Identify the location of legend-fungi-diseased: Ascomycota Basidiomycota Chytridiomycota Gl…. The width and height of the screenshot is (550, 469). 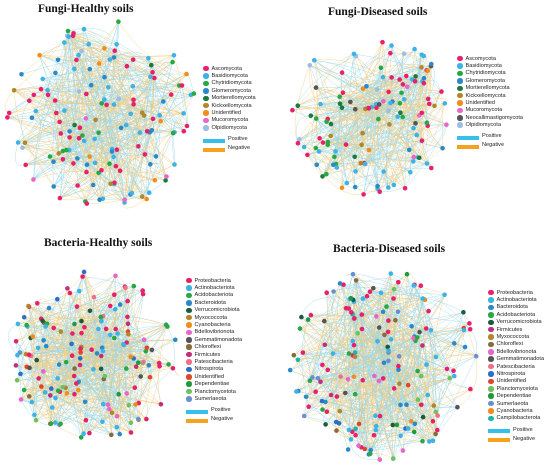
(490, 102).